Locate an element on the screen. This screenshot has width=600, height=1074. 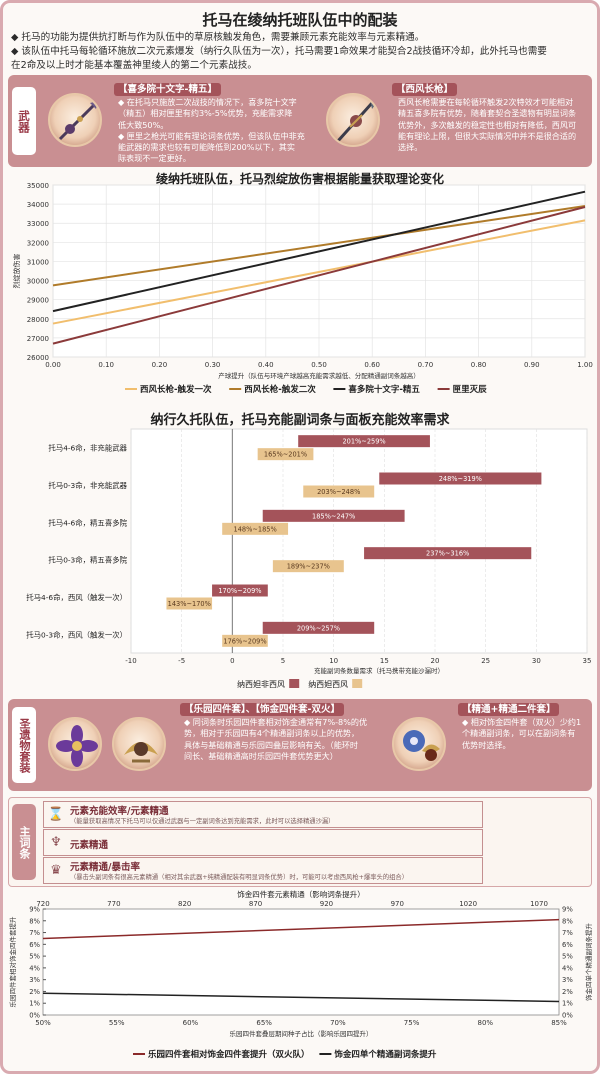
y-tick-label: 9% is located at coordinates (34, 910).